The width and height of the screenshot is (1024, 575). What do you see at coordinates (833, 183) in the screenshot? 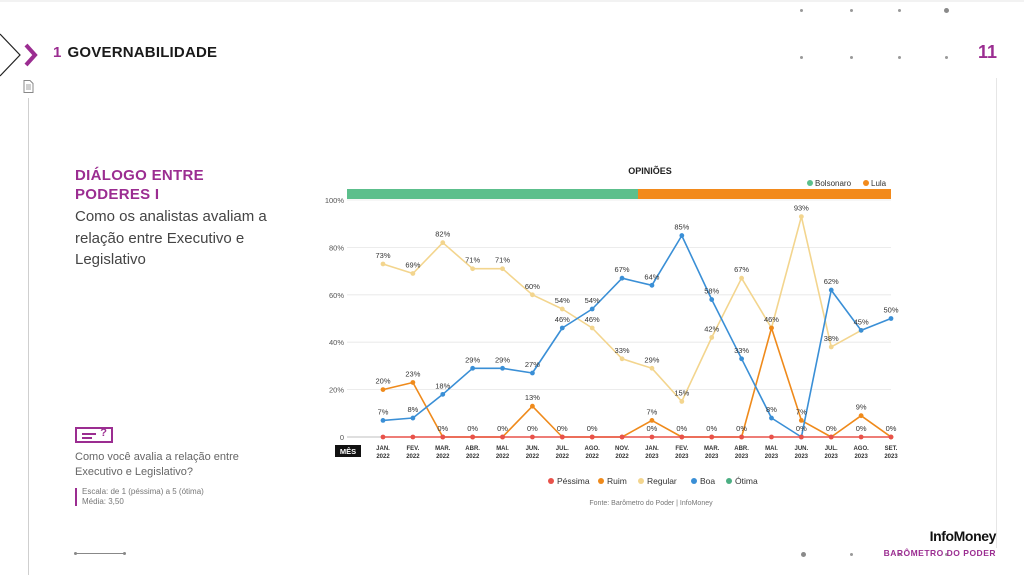
I see `legend-label-bolsonaro: Bolsonaro` at bounding box center [833, 183].